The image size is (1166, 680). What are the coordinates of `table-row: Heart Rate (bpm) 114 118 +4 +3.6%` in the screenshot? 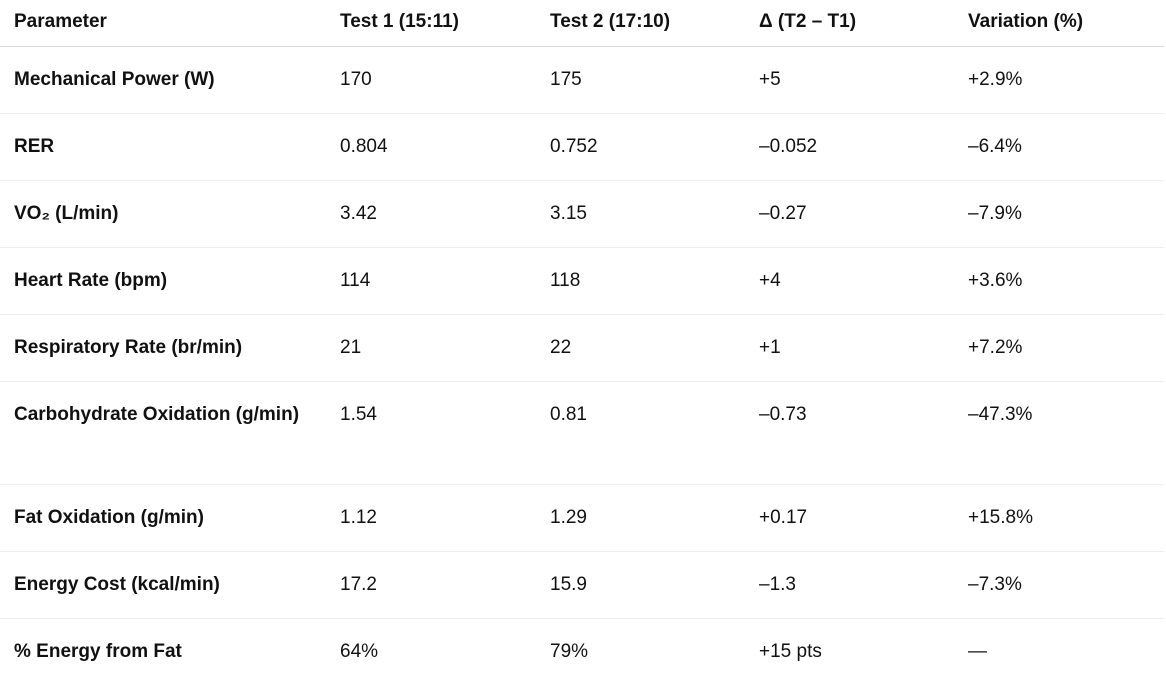 It's located at (582, 281).